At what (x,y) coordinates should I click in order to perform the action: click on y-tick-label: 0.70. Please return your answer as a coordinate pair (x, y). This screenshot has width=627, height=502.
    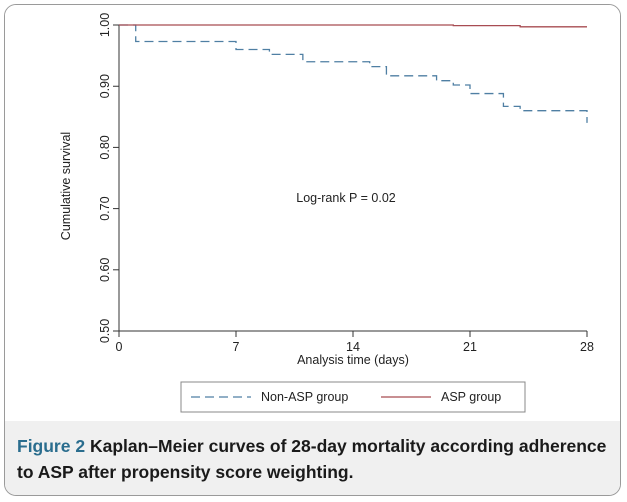
    Looking at the image, I should click on (105, 208).